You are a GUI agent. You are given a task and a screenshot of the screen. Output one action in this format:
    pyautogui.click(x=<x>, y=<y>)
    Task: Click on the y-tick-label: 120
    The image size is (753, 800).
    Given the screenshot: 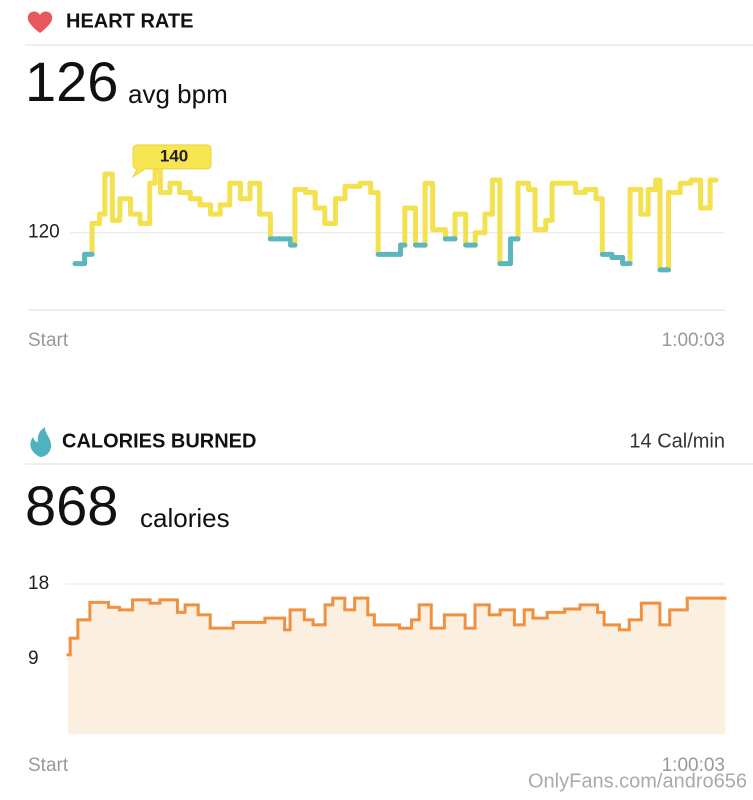 What is the action you would take?
    pyautogui.click(x=44, y=232)
    